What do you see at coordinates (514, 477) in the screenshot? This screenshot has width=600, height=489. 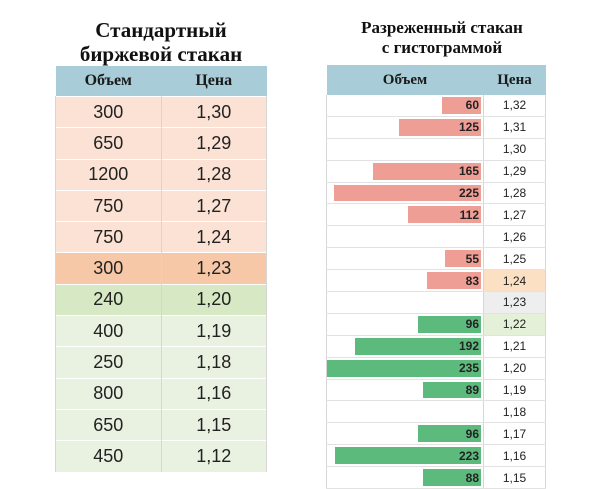 I see `sparse-price-cell: 1,15` at bounding box center [514, 477].